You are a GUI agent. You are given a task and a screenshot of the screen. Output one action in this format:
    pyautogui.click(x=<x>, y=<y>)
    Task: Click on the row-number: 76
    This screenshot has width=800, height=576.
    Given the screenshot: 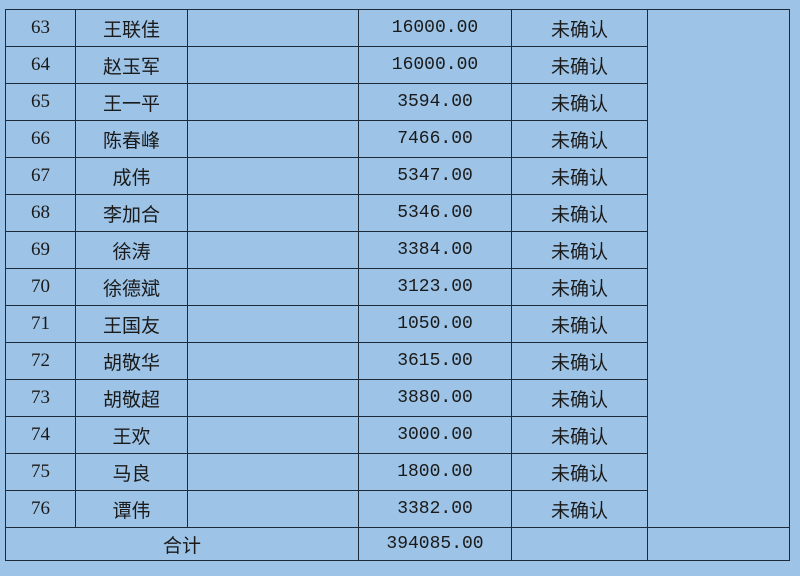 What is the action you would take?
    pyautogui.click(x=40, y=509)
    